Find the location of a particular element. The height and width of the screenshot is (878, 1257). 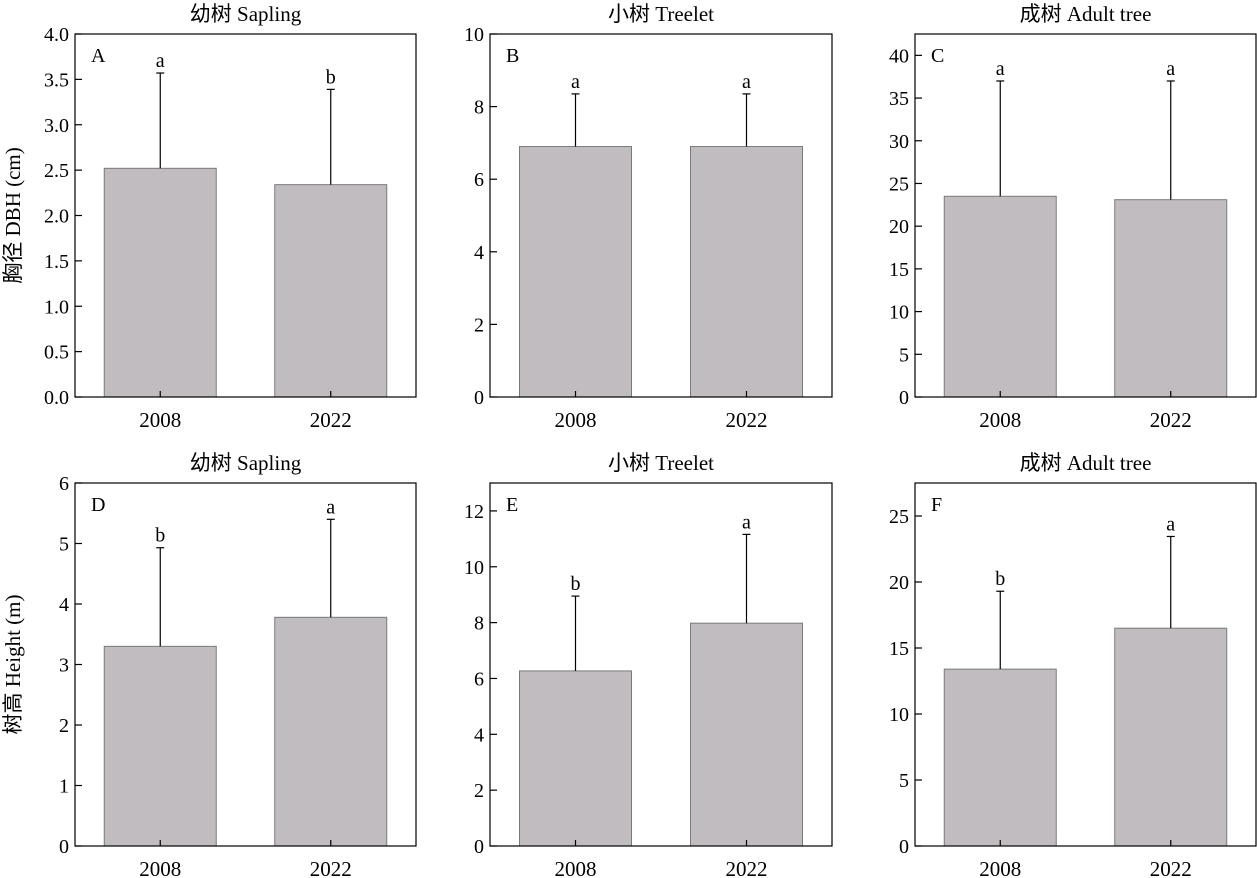

y-tick-label: 3.0 is located at coordinates (56, 126).